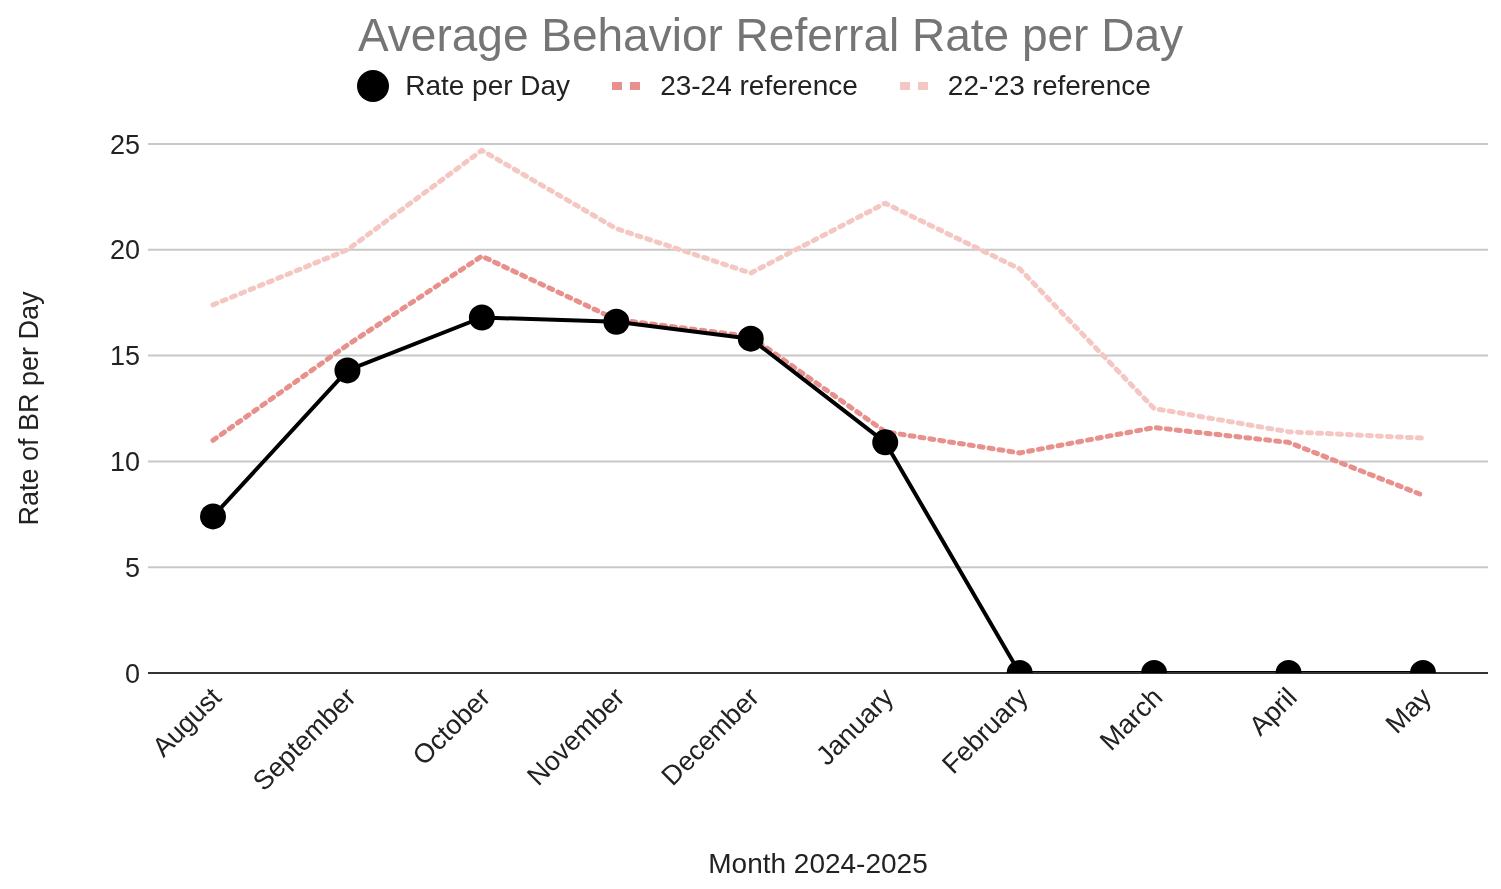 The width and height of the screenshot is (1501, 889). Describe the element at coordinates (1408, 710) in the screenshot. I see `x-tick-label: May` at that location.